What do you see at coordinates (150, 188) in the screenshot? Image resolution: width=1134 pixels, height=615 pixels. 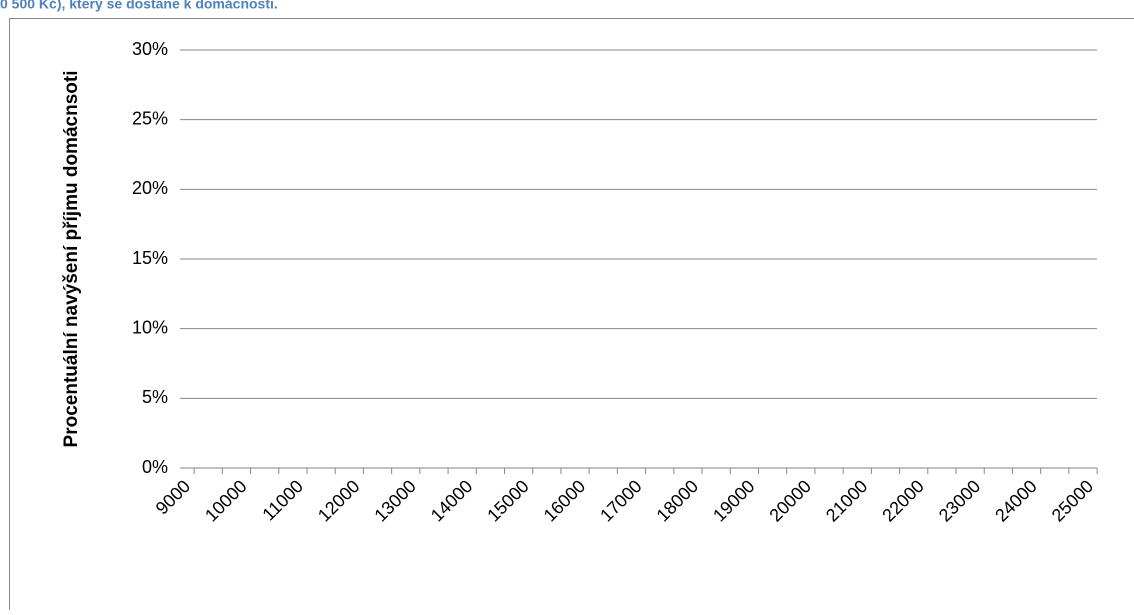 I see `y-tick-label: 20%` at bounding box center [150, 188].